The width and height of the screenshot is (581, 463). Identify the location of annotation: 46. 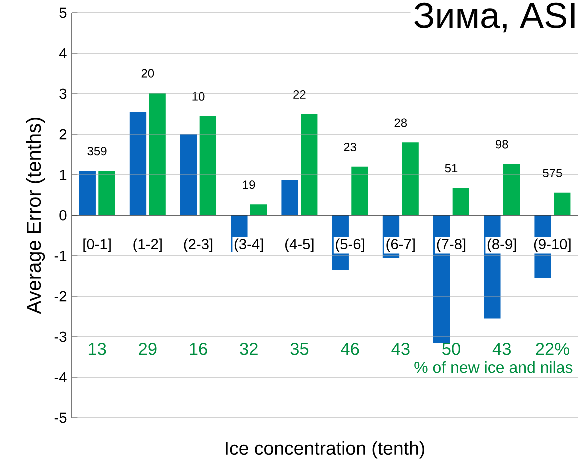
(350, 349).